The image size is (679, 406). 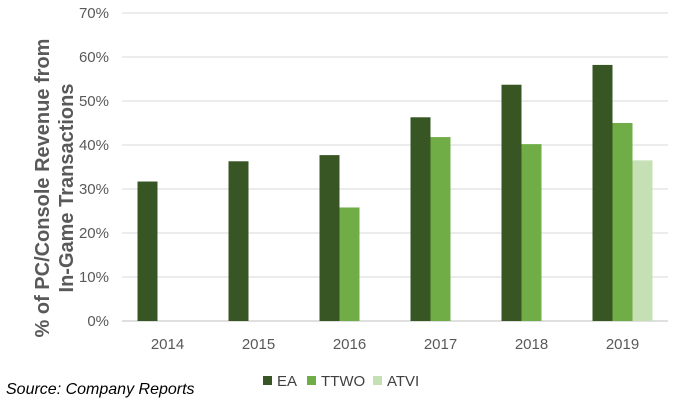 What do you see at coordinates (94, 57) in the screenshot?
I see `y-tick-label: 60%` at bounding box center [94, 57].